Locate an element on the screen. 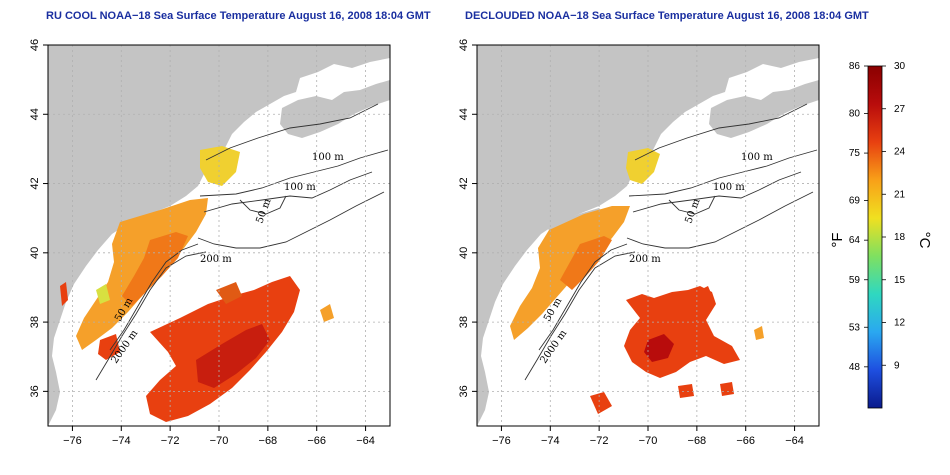  colorbar-fahrenheit-tick-label: 48 is located at coordinates (855, 367).